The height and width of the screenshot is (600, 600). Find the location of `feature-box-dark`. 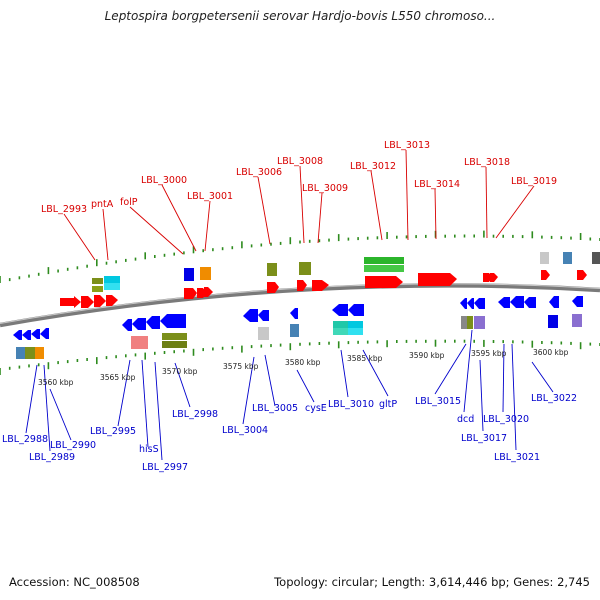

feature-box-dark is located at coordinates (596, 258).